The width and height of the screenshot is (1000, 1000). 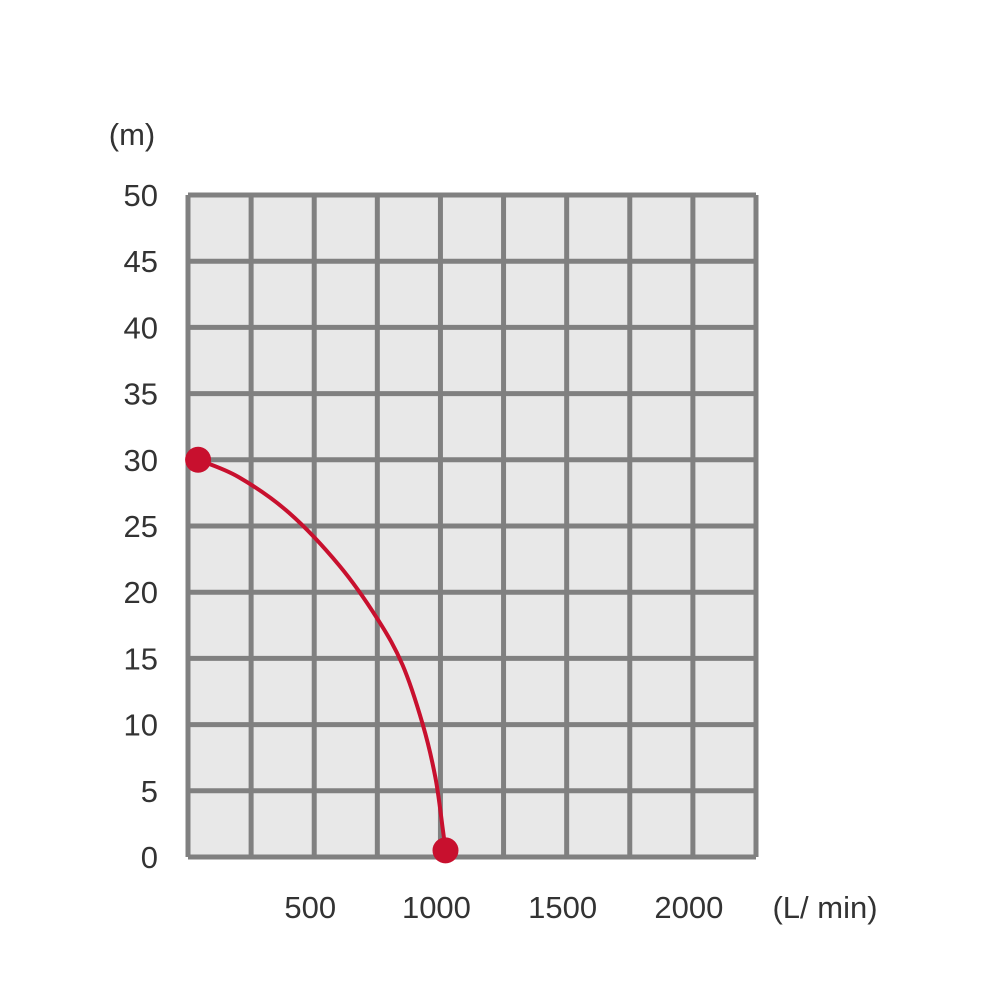 What do you see at coordinates (436, 907) in the screenshot?
I see `x-tick-label: 1000` at bounding box center [436, 907].